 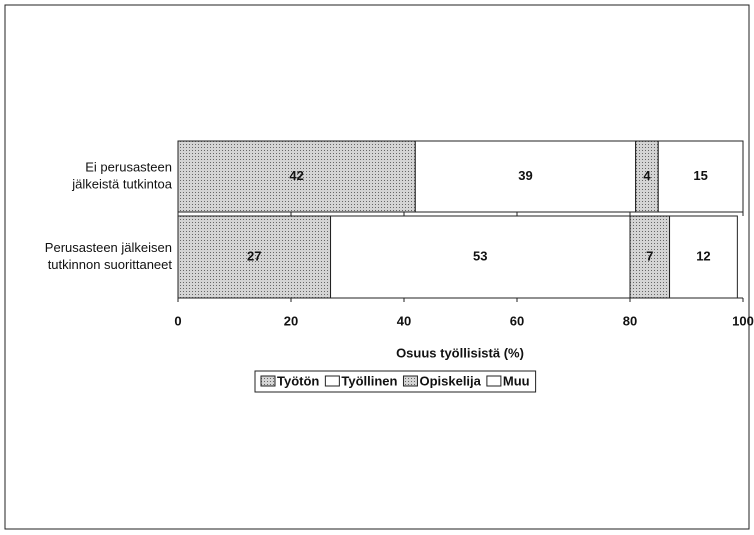 What do you see at coordinates (177, 320) in the screenshot?
I see `x-tick-label: 0` at bounding box center [177, 320].